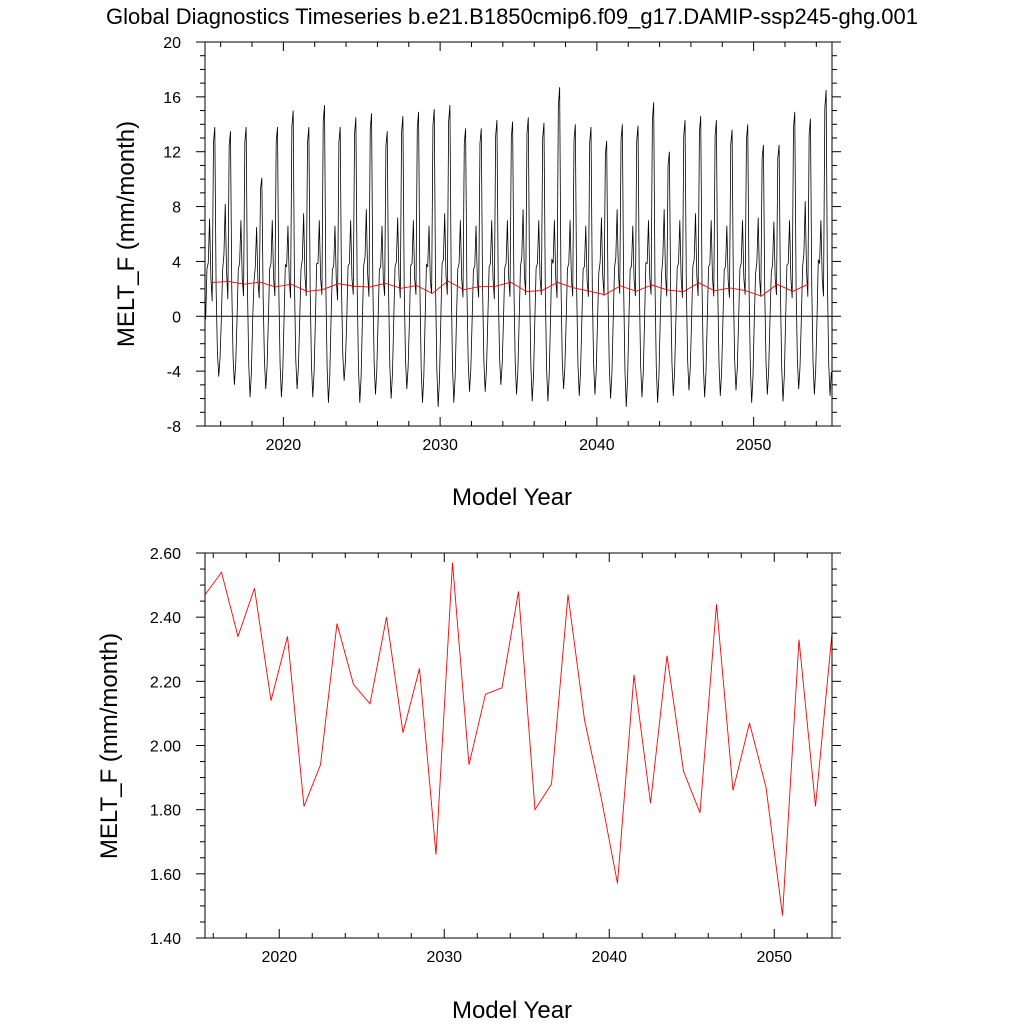 The height and width of the screenshot is (1029, 1024). I want to click on bottom-x-tick-label: 2050, so click(774, 957).